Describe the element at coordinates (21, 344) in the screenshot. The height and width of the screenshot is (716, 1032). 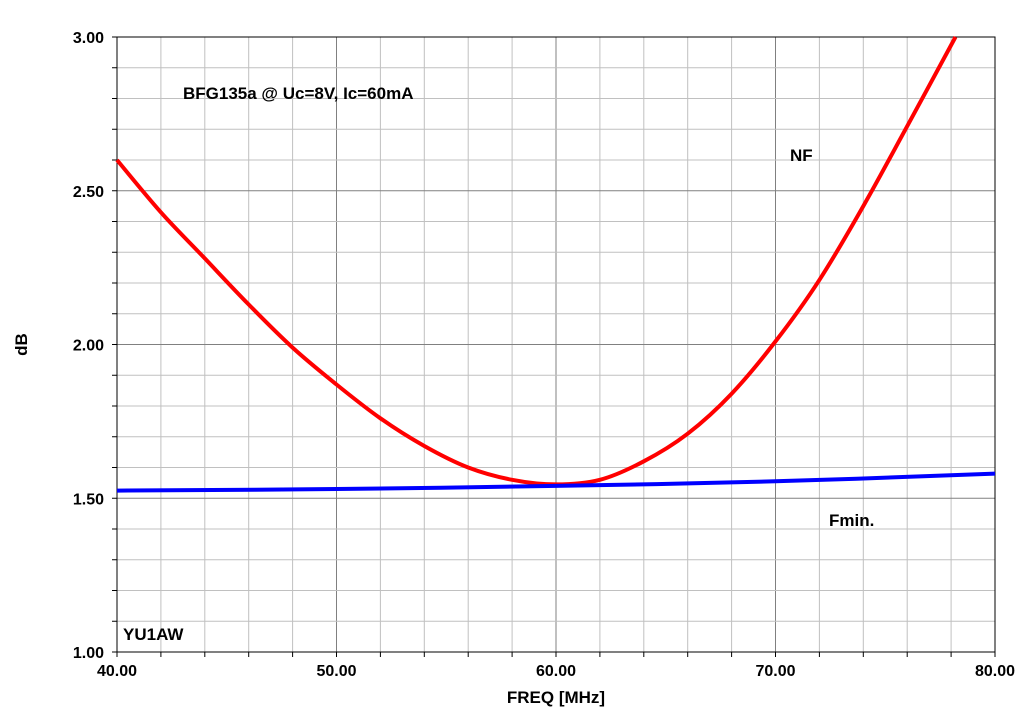
I see `y-axis-title: dB` at that location.